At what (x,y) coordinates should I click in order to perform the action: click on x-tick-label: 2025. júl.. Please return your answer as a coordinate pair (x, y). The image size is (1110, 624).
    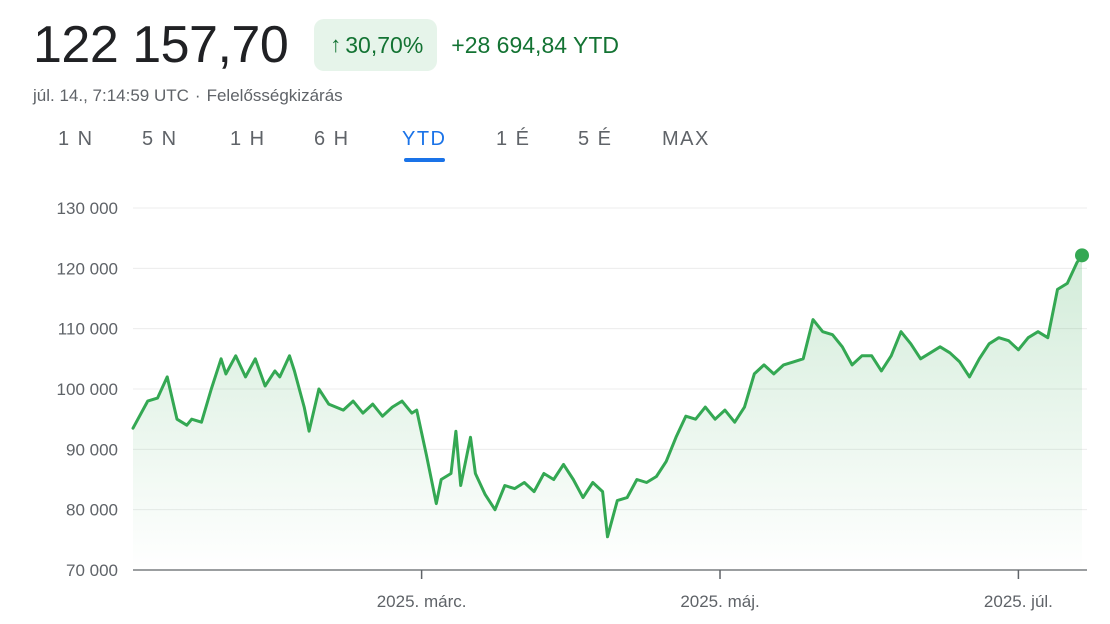
    Looking at the image, I should click on (1018, 601).